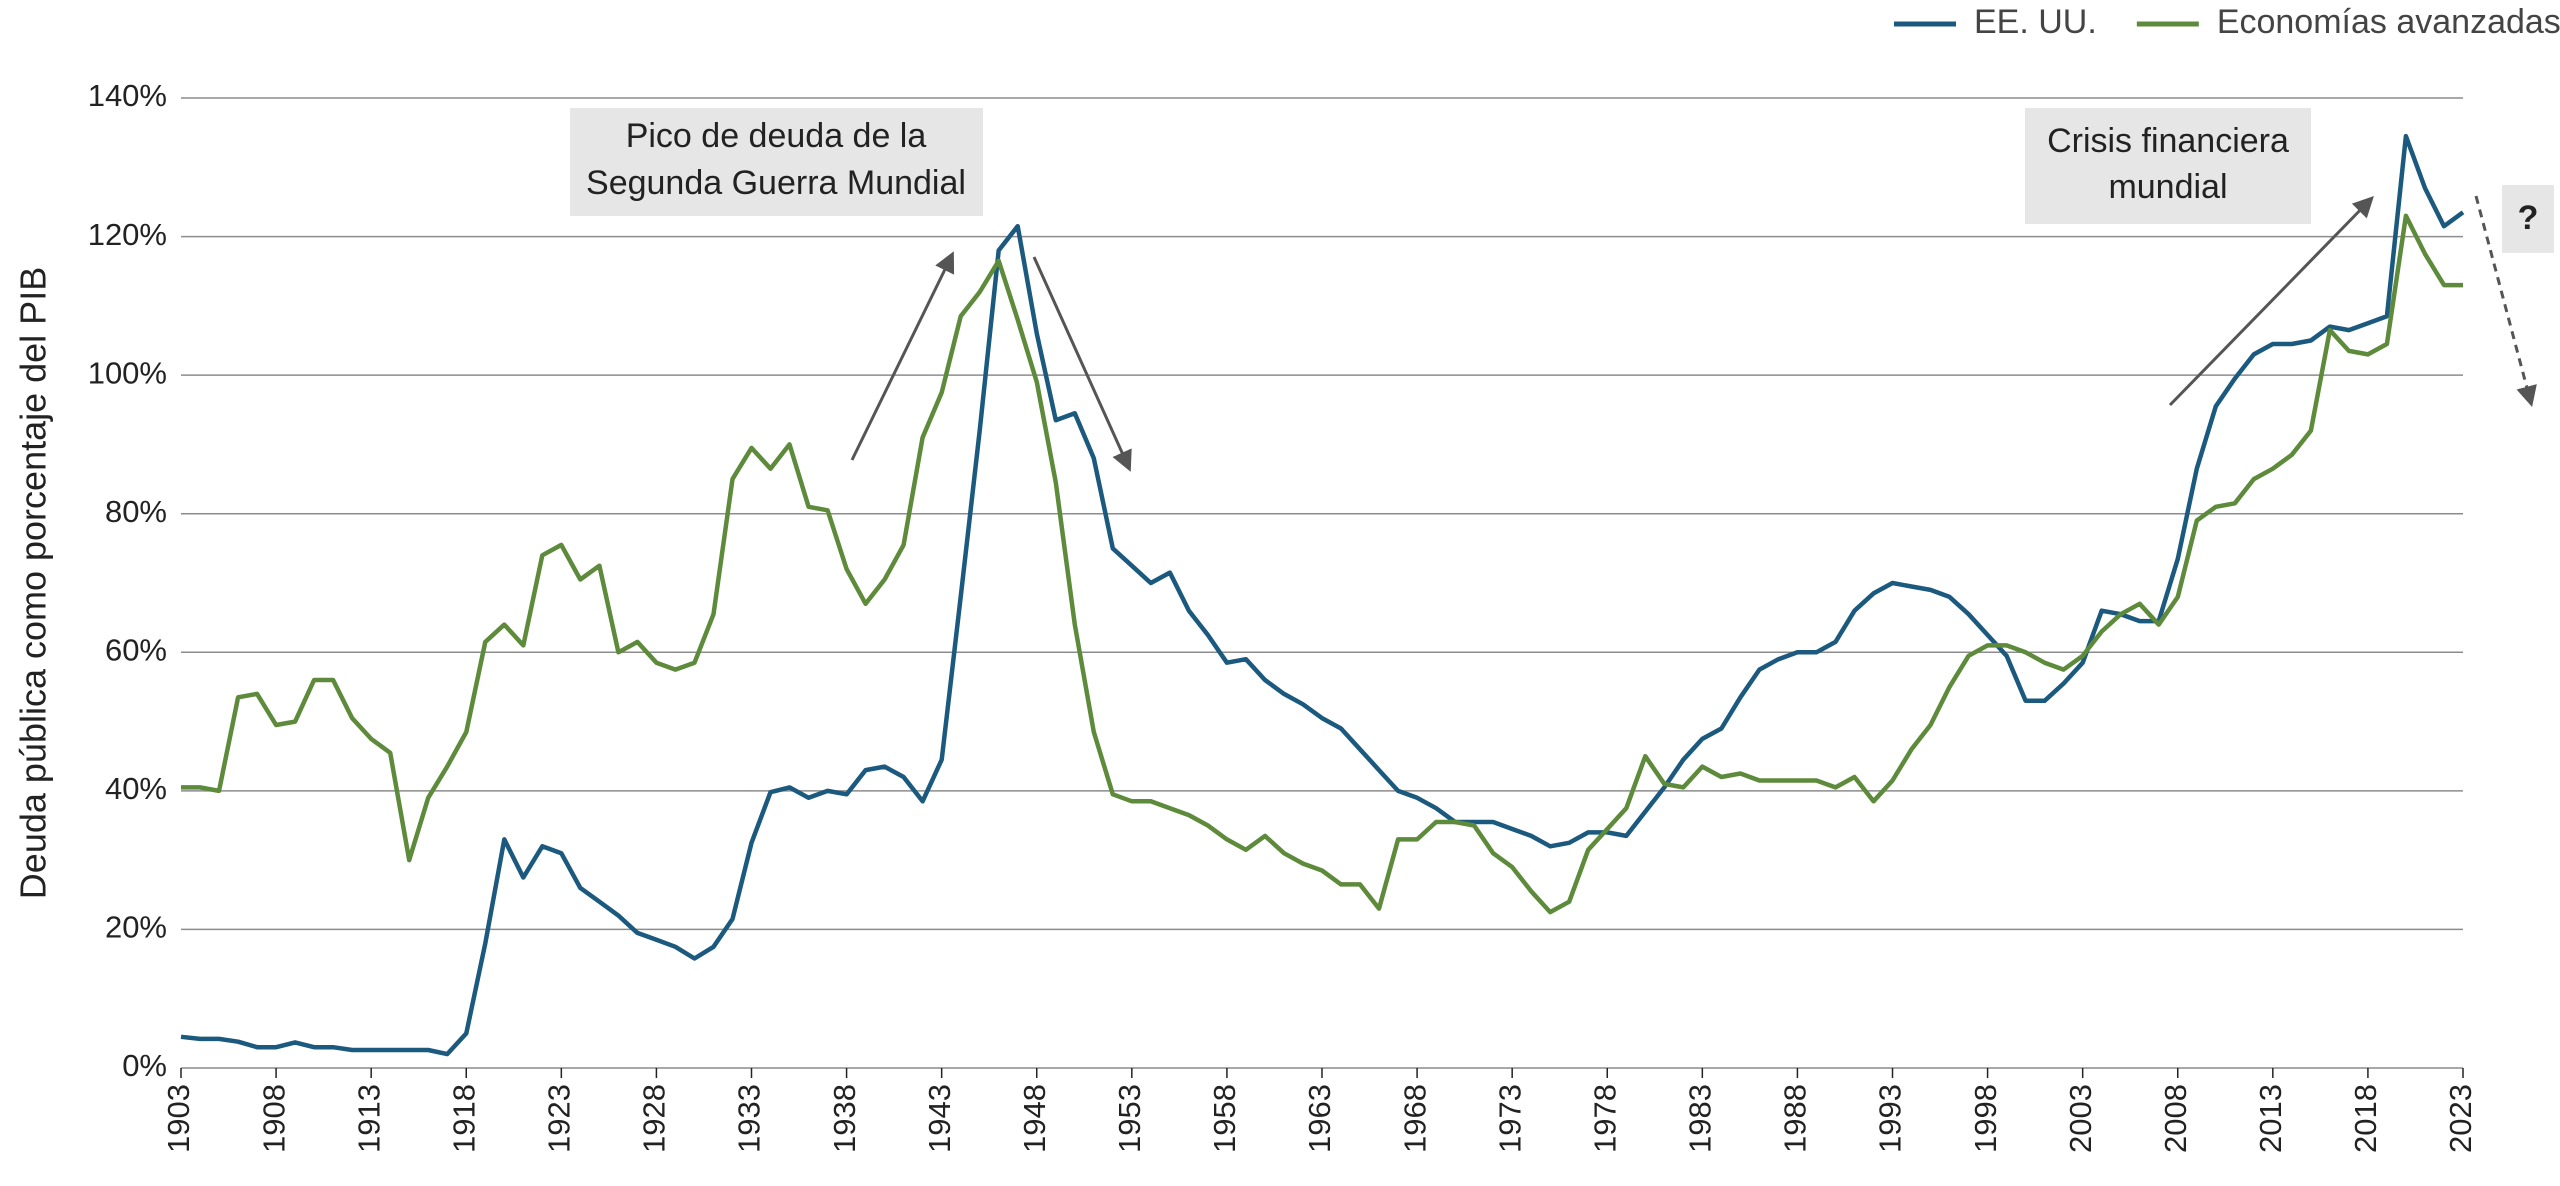 The height and width of the screenshot is (1186, 2560). I want to click on y-tick-label: 20%, so click(136, 927).